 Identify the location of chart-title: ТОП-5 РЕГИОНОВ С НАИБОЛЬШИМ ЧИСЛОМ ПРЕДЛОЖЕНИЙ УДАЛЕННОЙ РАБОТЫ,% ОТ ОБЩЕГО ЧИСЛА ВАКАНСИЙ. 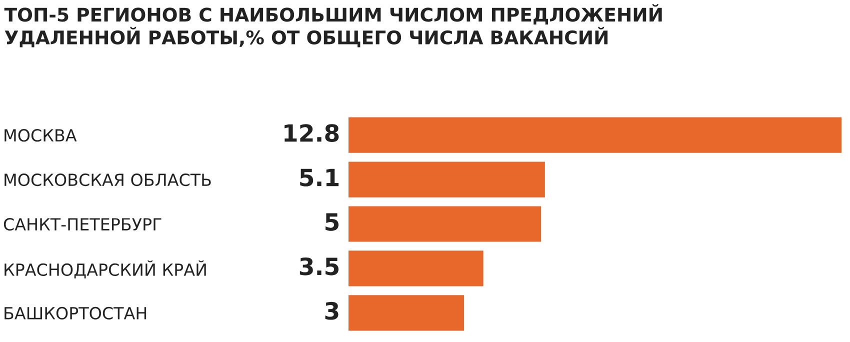
(333, 26).